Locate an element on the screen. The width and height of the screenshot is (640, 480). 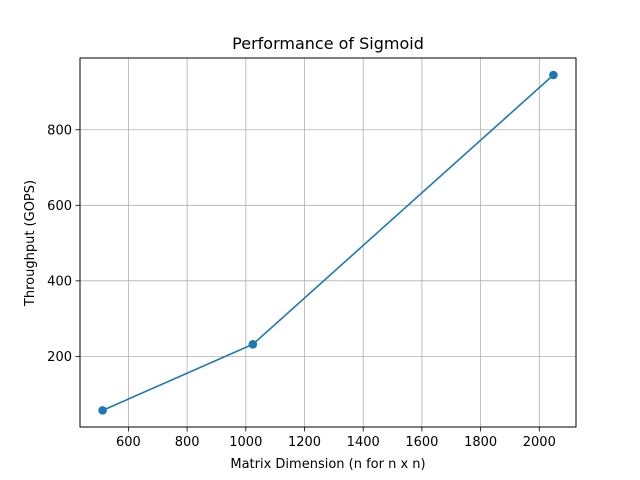
x-axis-ticks: 600 800 1000 1200 1400 1600 1800 2000 is located at coordinates (336, 438).